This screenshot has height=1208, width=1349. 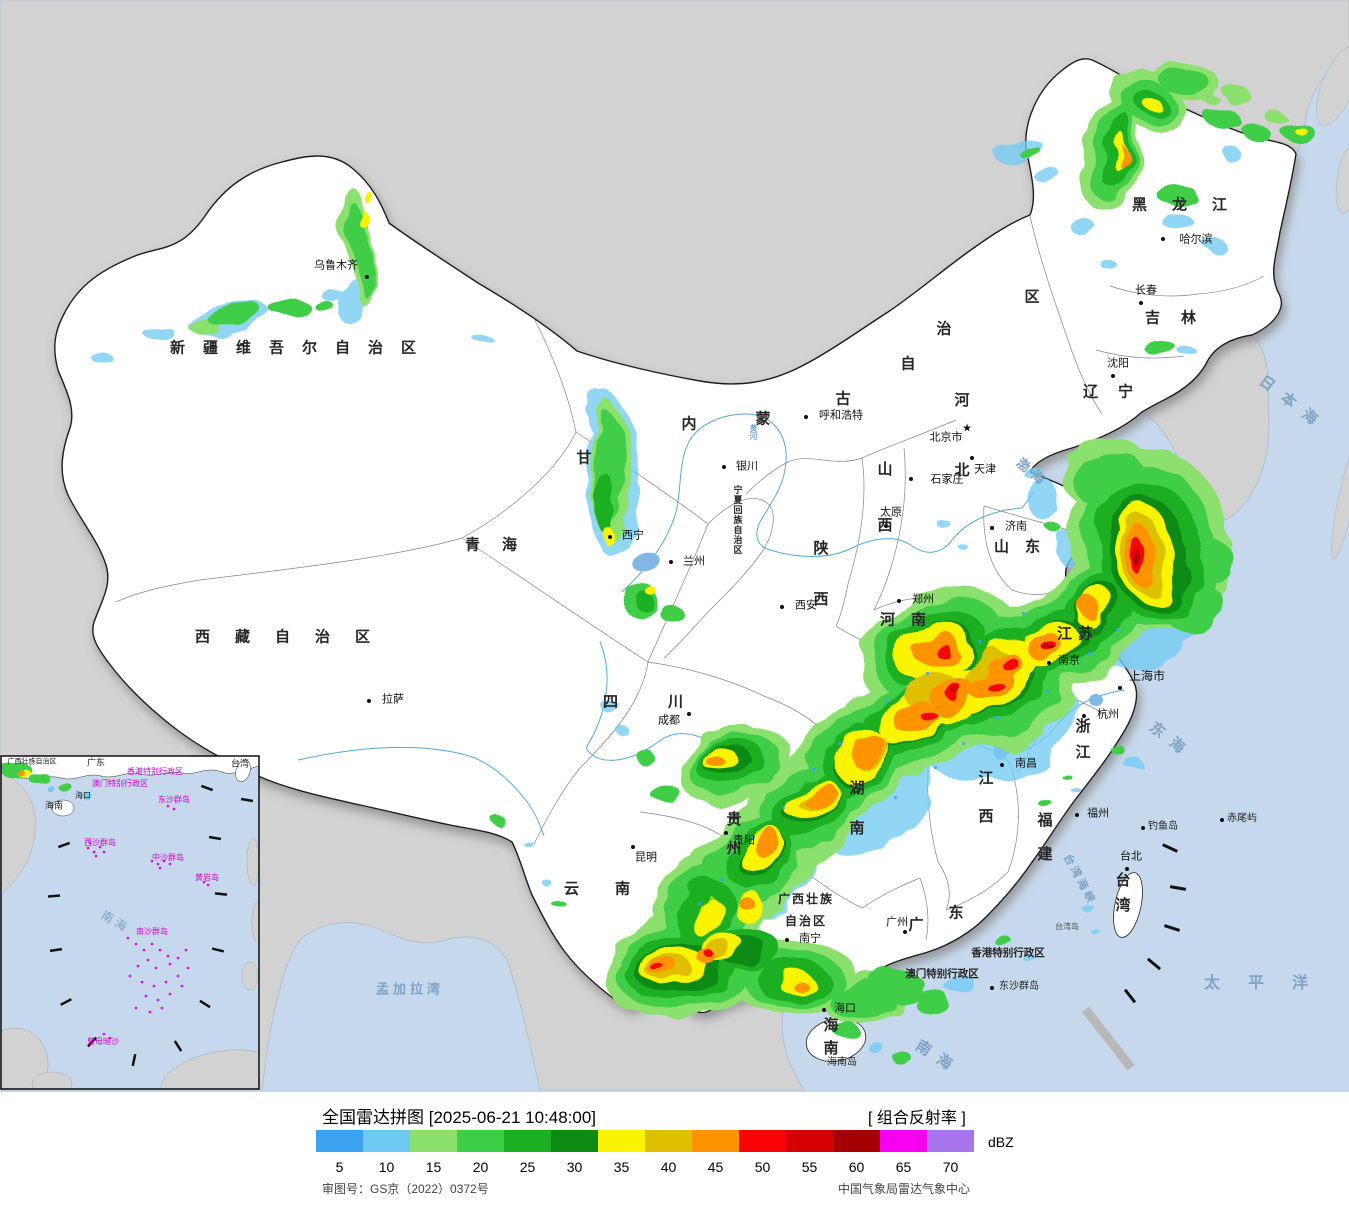 What do you see at coordinates (1128, 905) in the screenshot?
I see `taiwan-island` at bounding box center [1128, 905].